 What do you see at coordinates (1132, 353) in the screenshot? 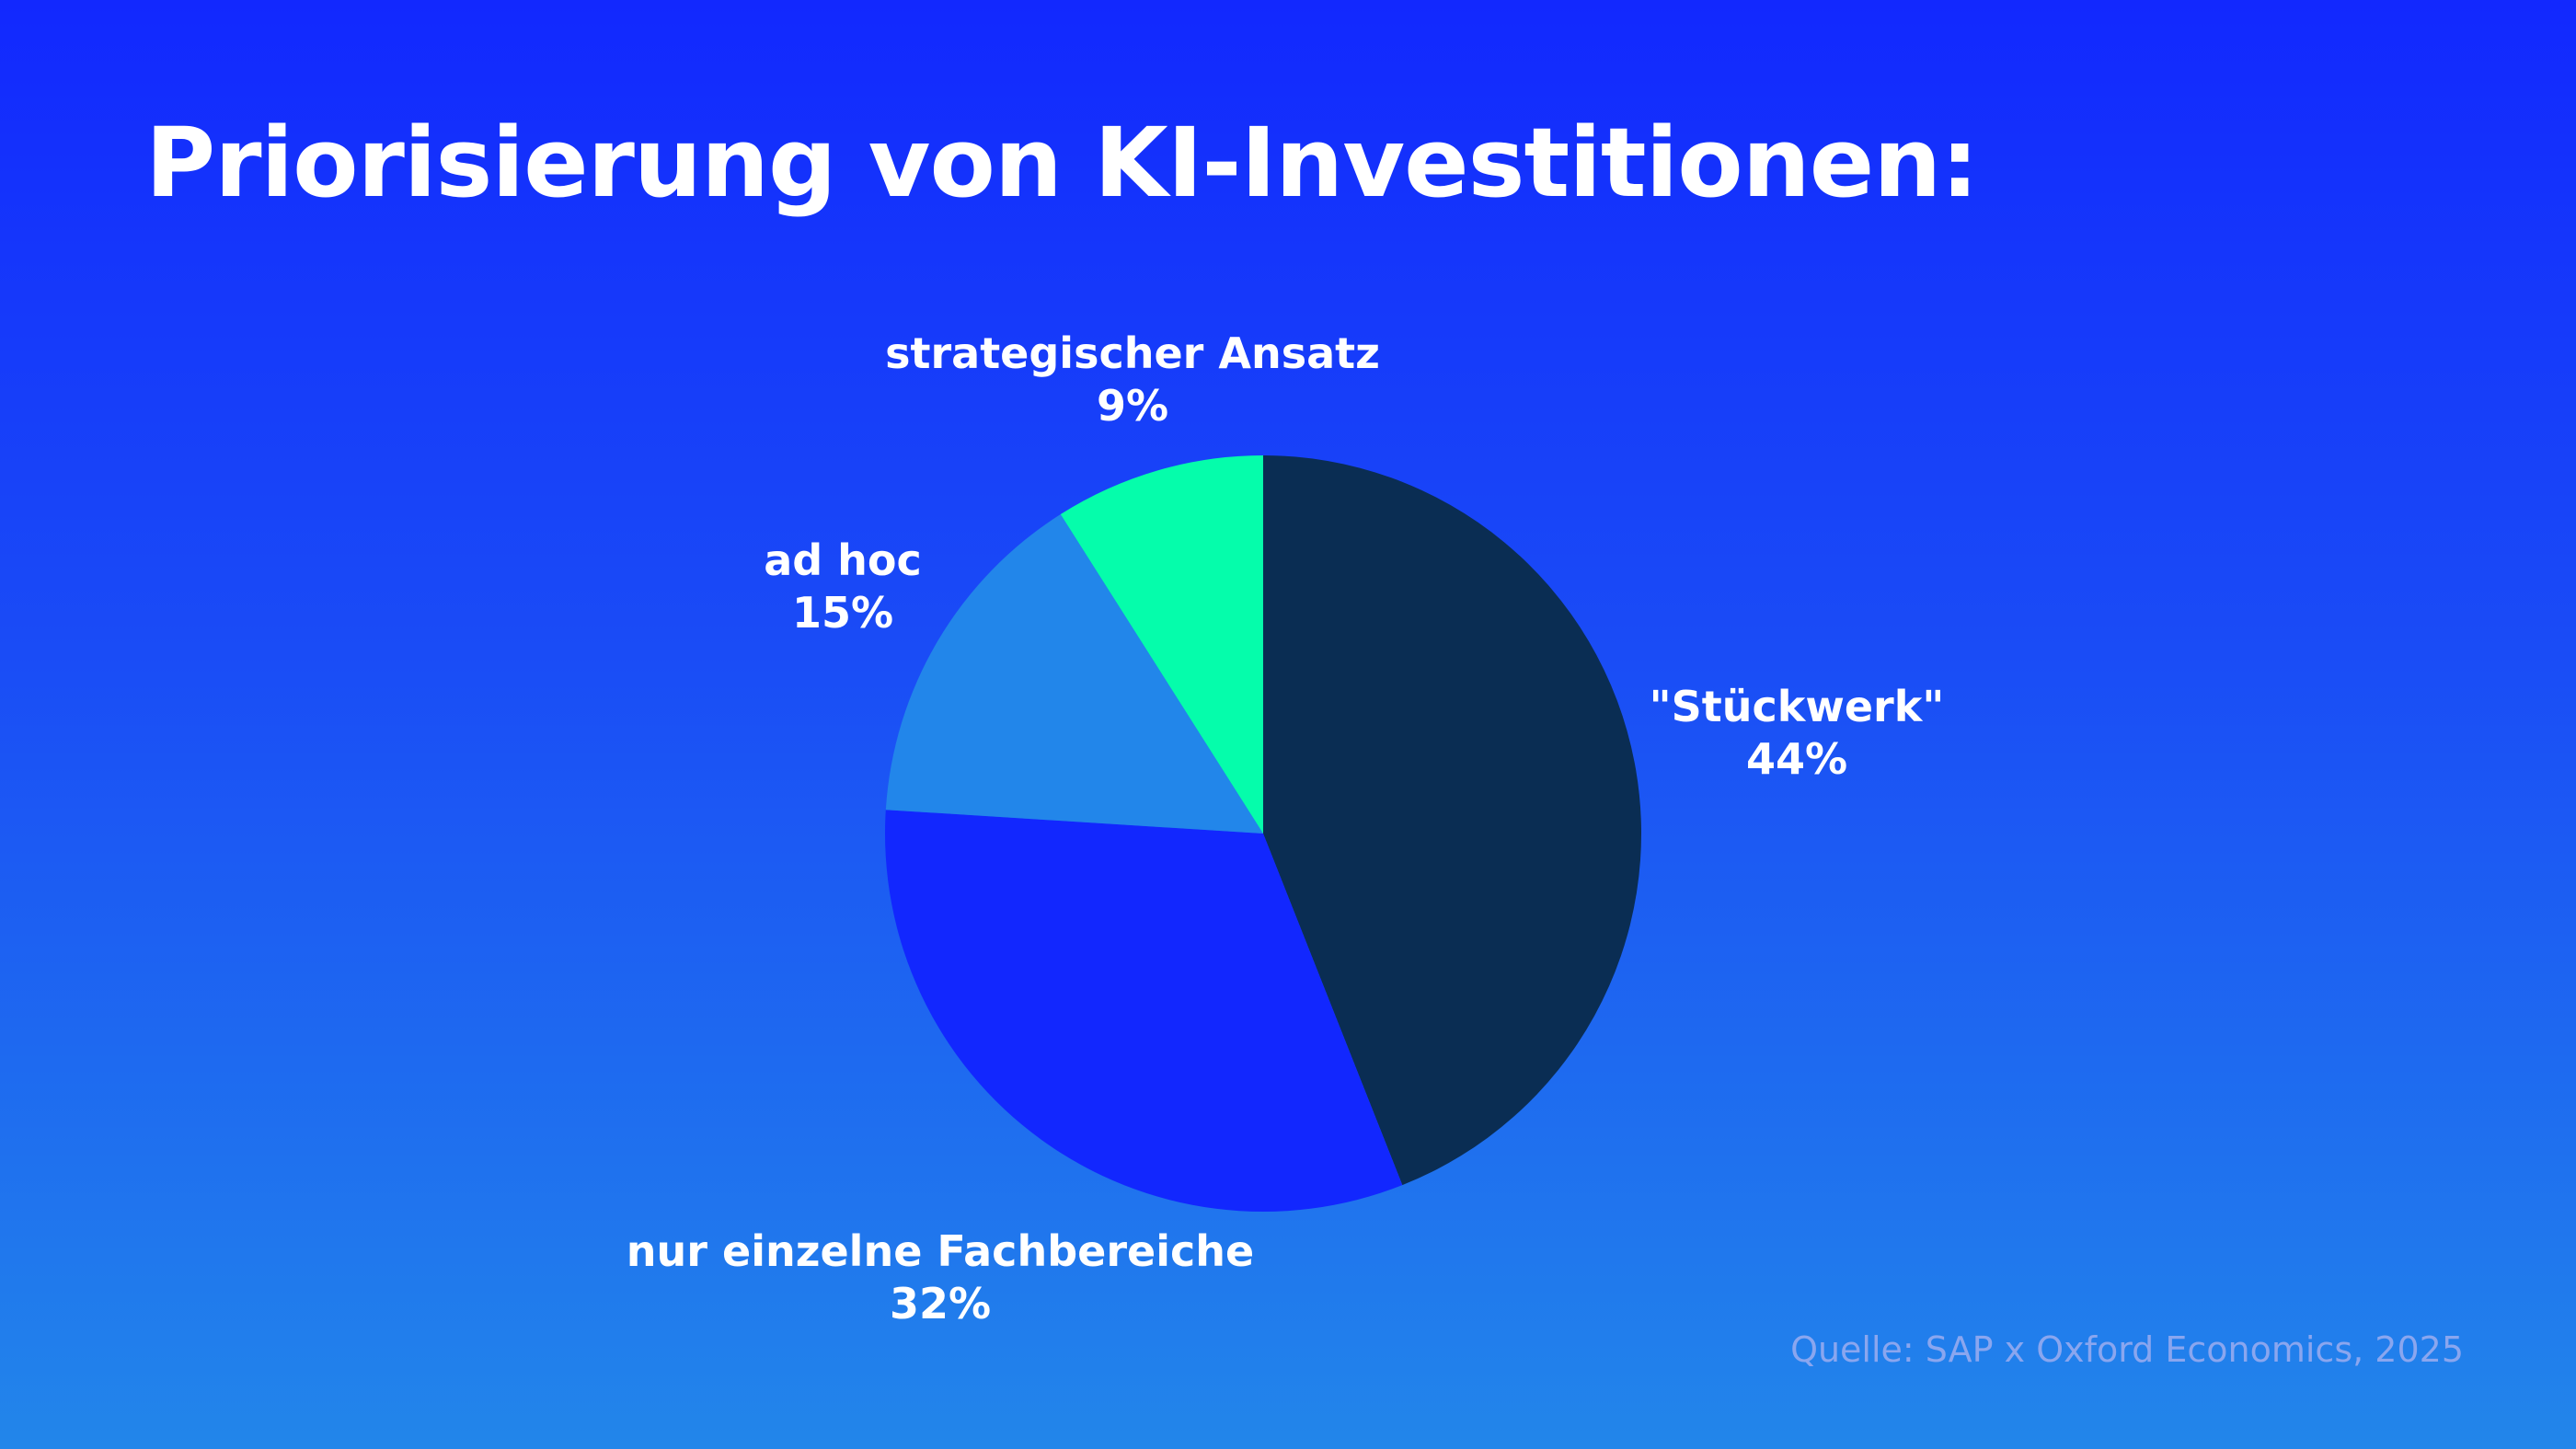
I see `slice-label-strategischer-ansatz: strategischer Ansatz` at bounding box center [1132, 353].